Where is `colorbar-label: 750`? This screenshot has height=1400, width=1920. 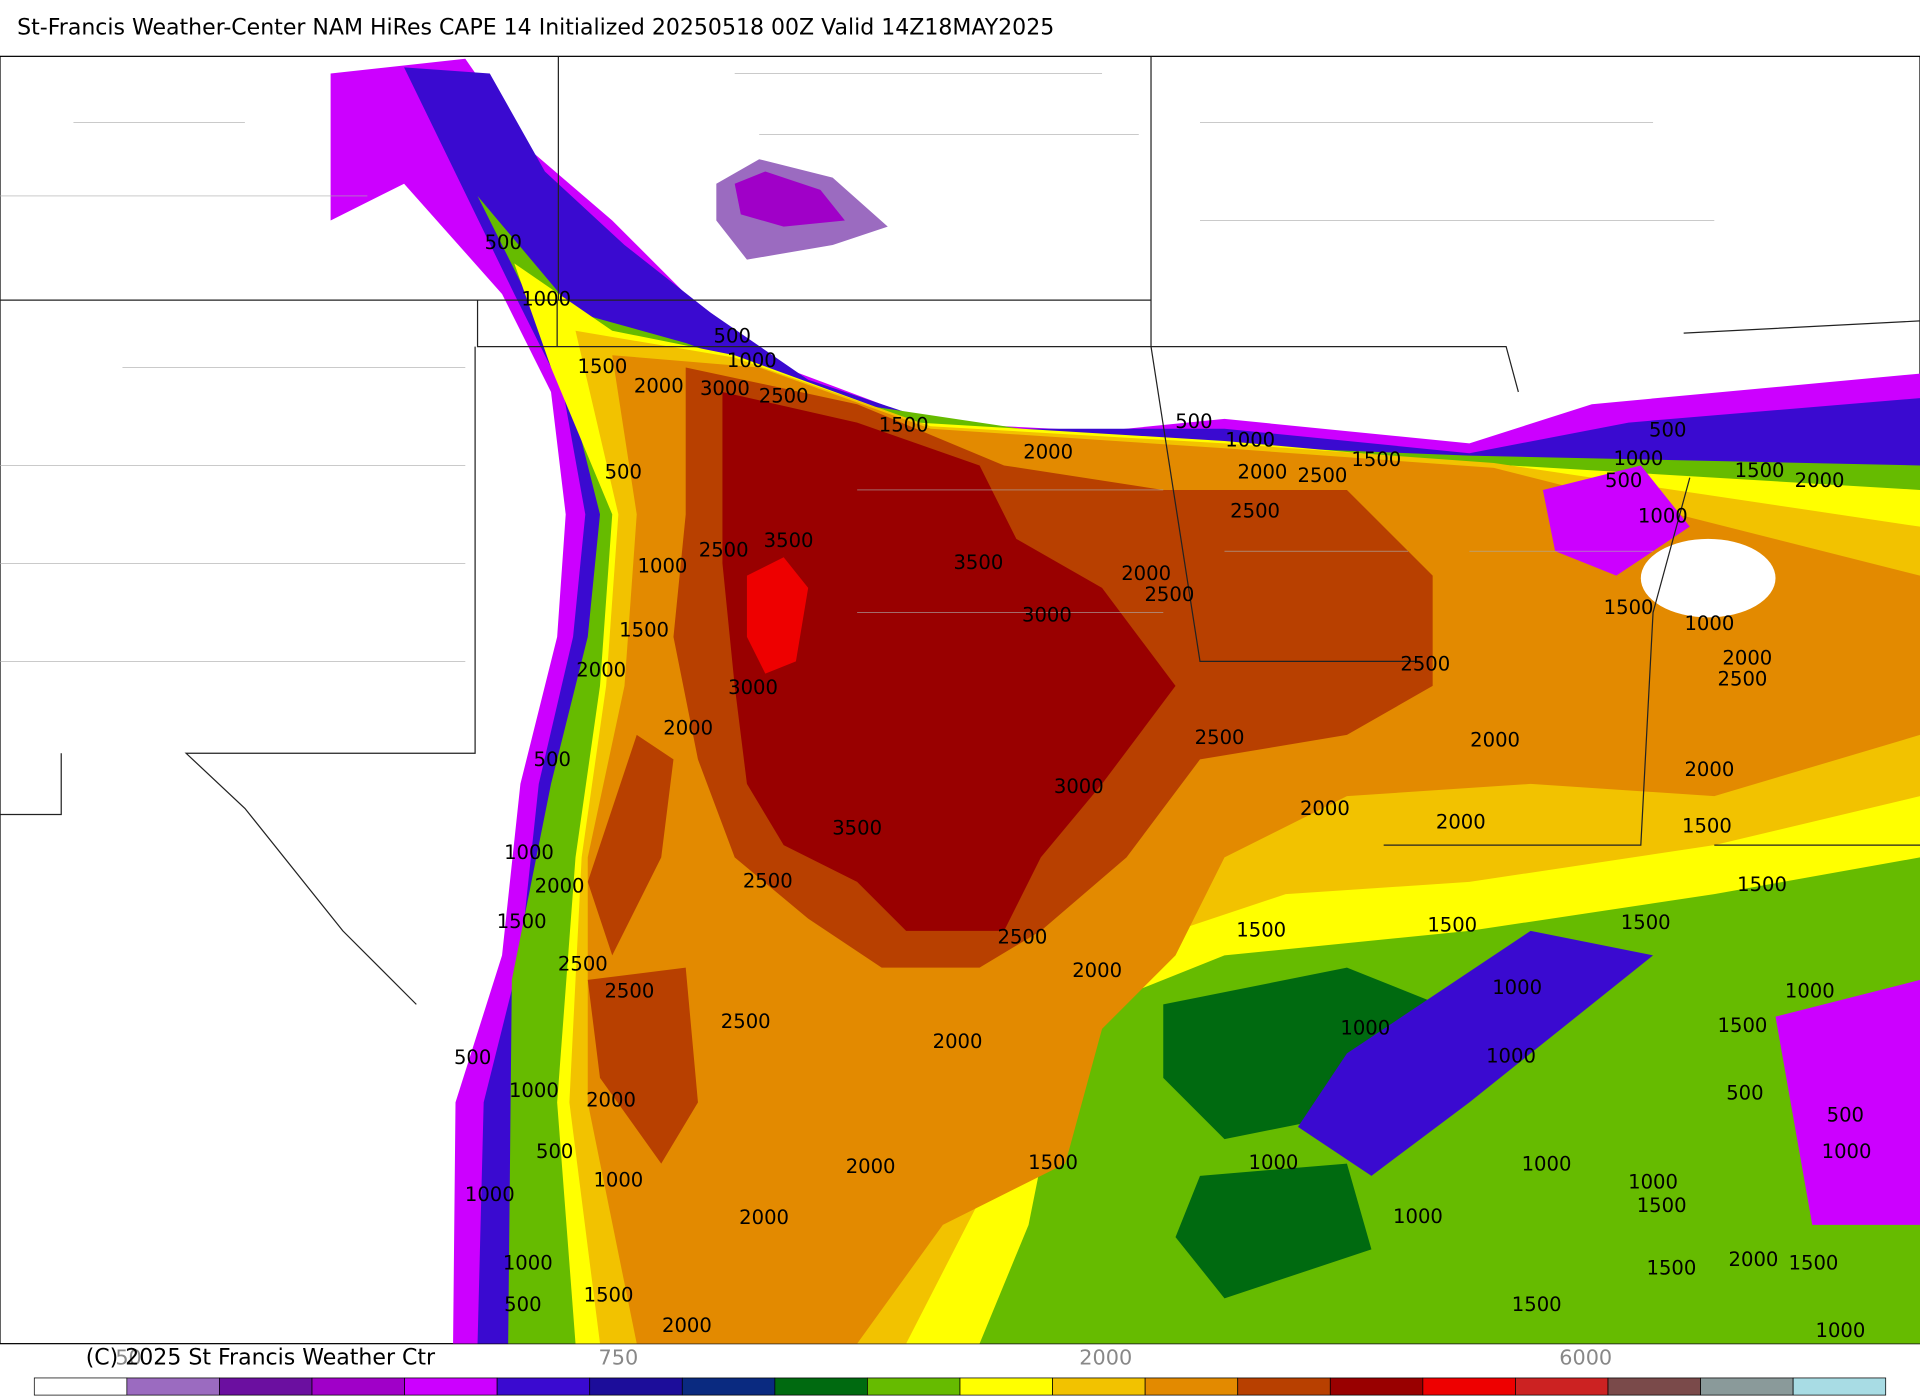
colorbar-label: 750 is located at coordinates (619, 1357).